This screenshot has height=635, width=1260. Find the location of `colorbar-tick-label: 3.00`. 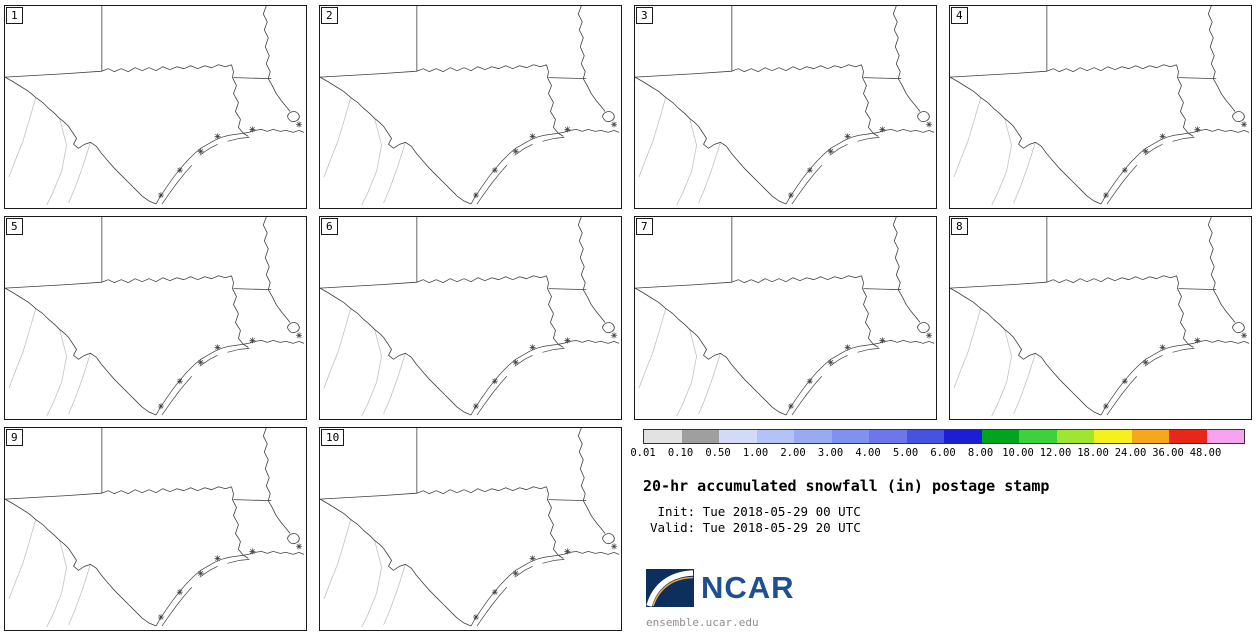

colorbar-tick-label: 3.00 is located at coordinates (830, 453).